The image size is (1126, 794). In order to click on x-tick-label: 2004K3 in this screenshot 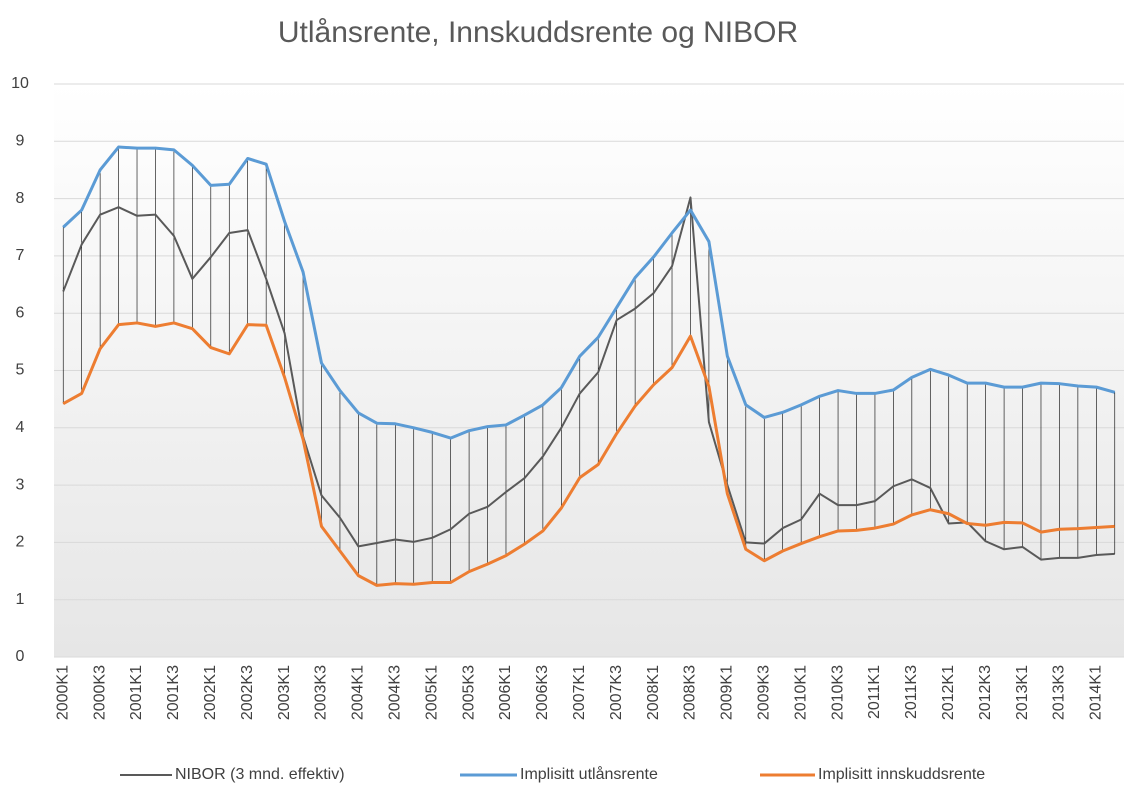, I will do `click(395, 692)`.